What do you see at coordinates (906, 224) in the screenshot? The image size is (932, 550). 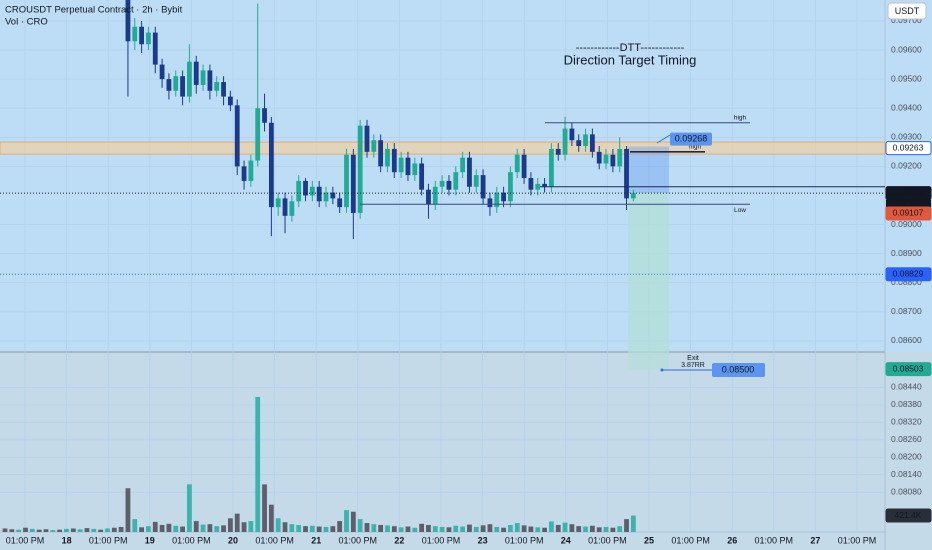 I see `y-tick-label: 0.09000` at bounding box center [906, 224].